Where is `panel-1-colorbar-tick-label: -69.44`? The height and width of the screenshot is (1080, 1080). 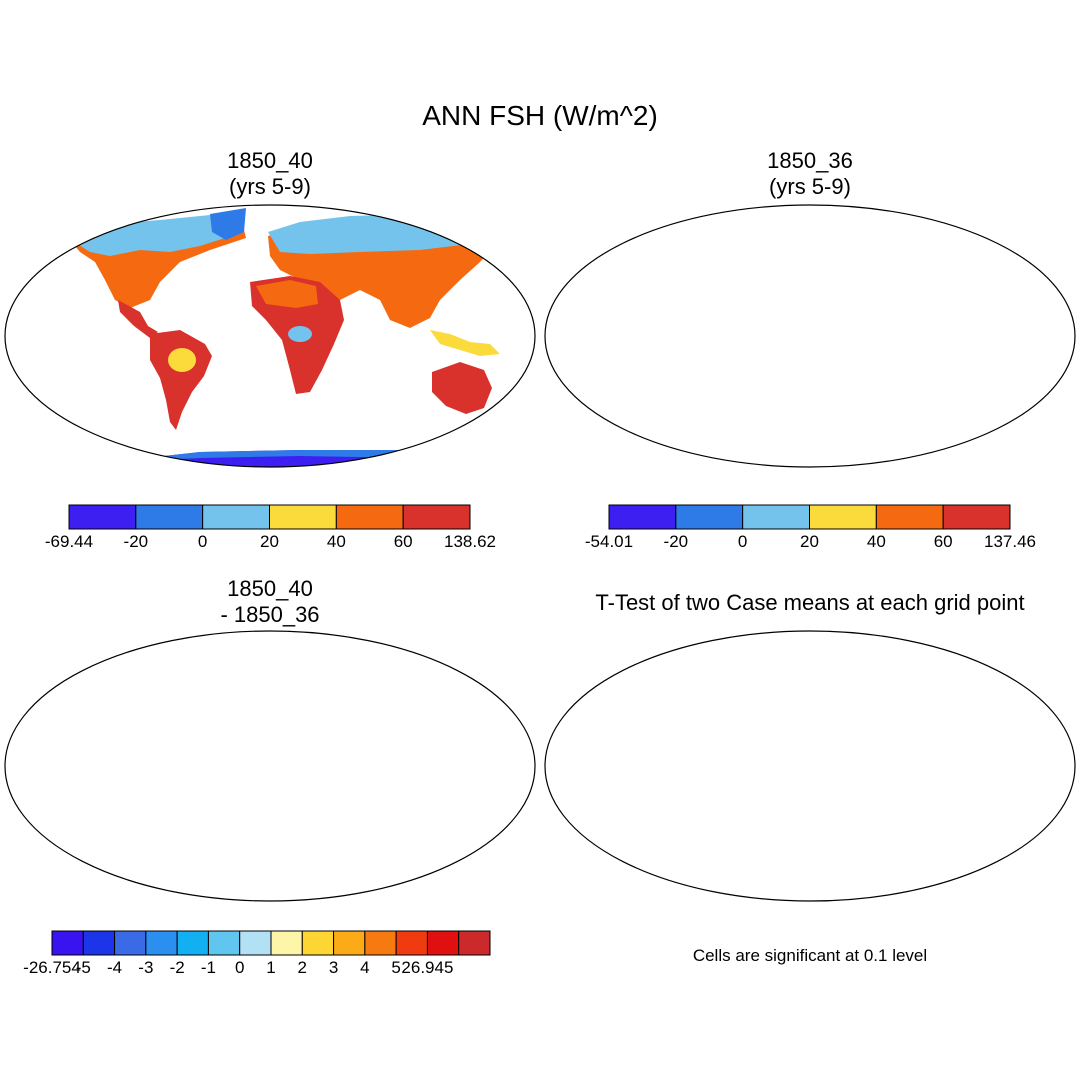 panel-1-colorbar-tick-label: -69.44 is located at coordinates (69, 541).